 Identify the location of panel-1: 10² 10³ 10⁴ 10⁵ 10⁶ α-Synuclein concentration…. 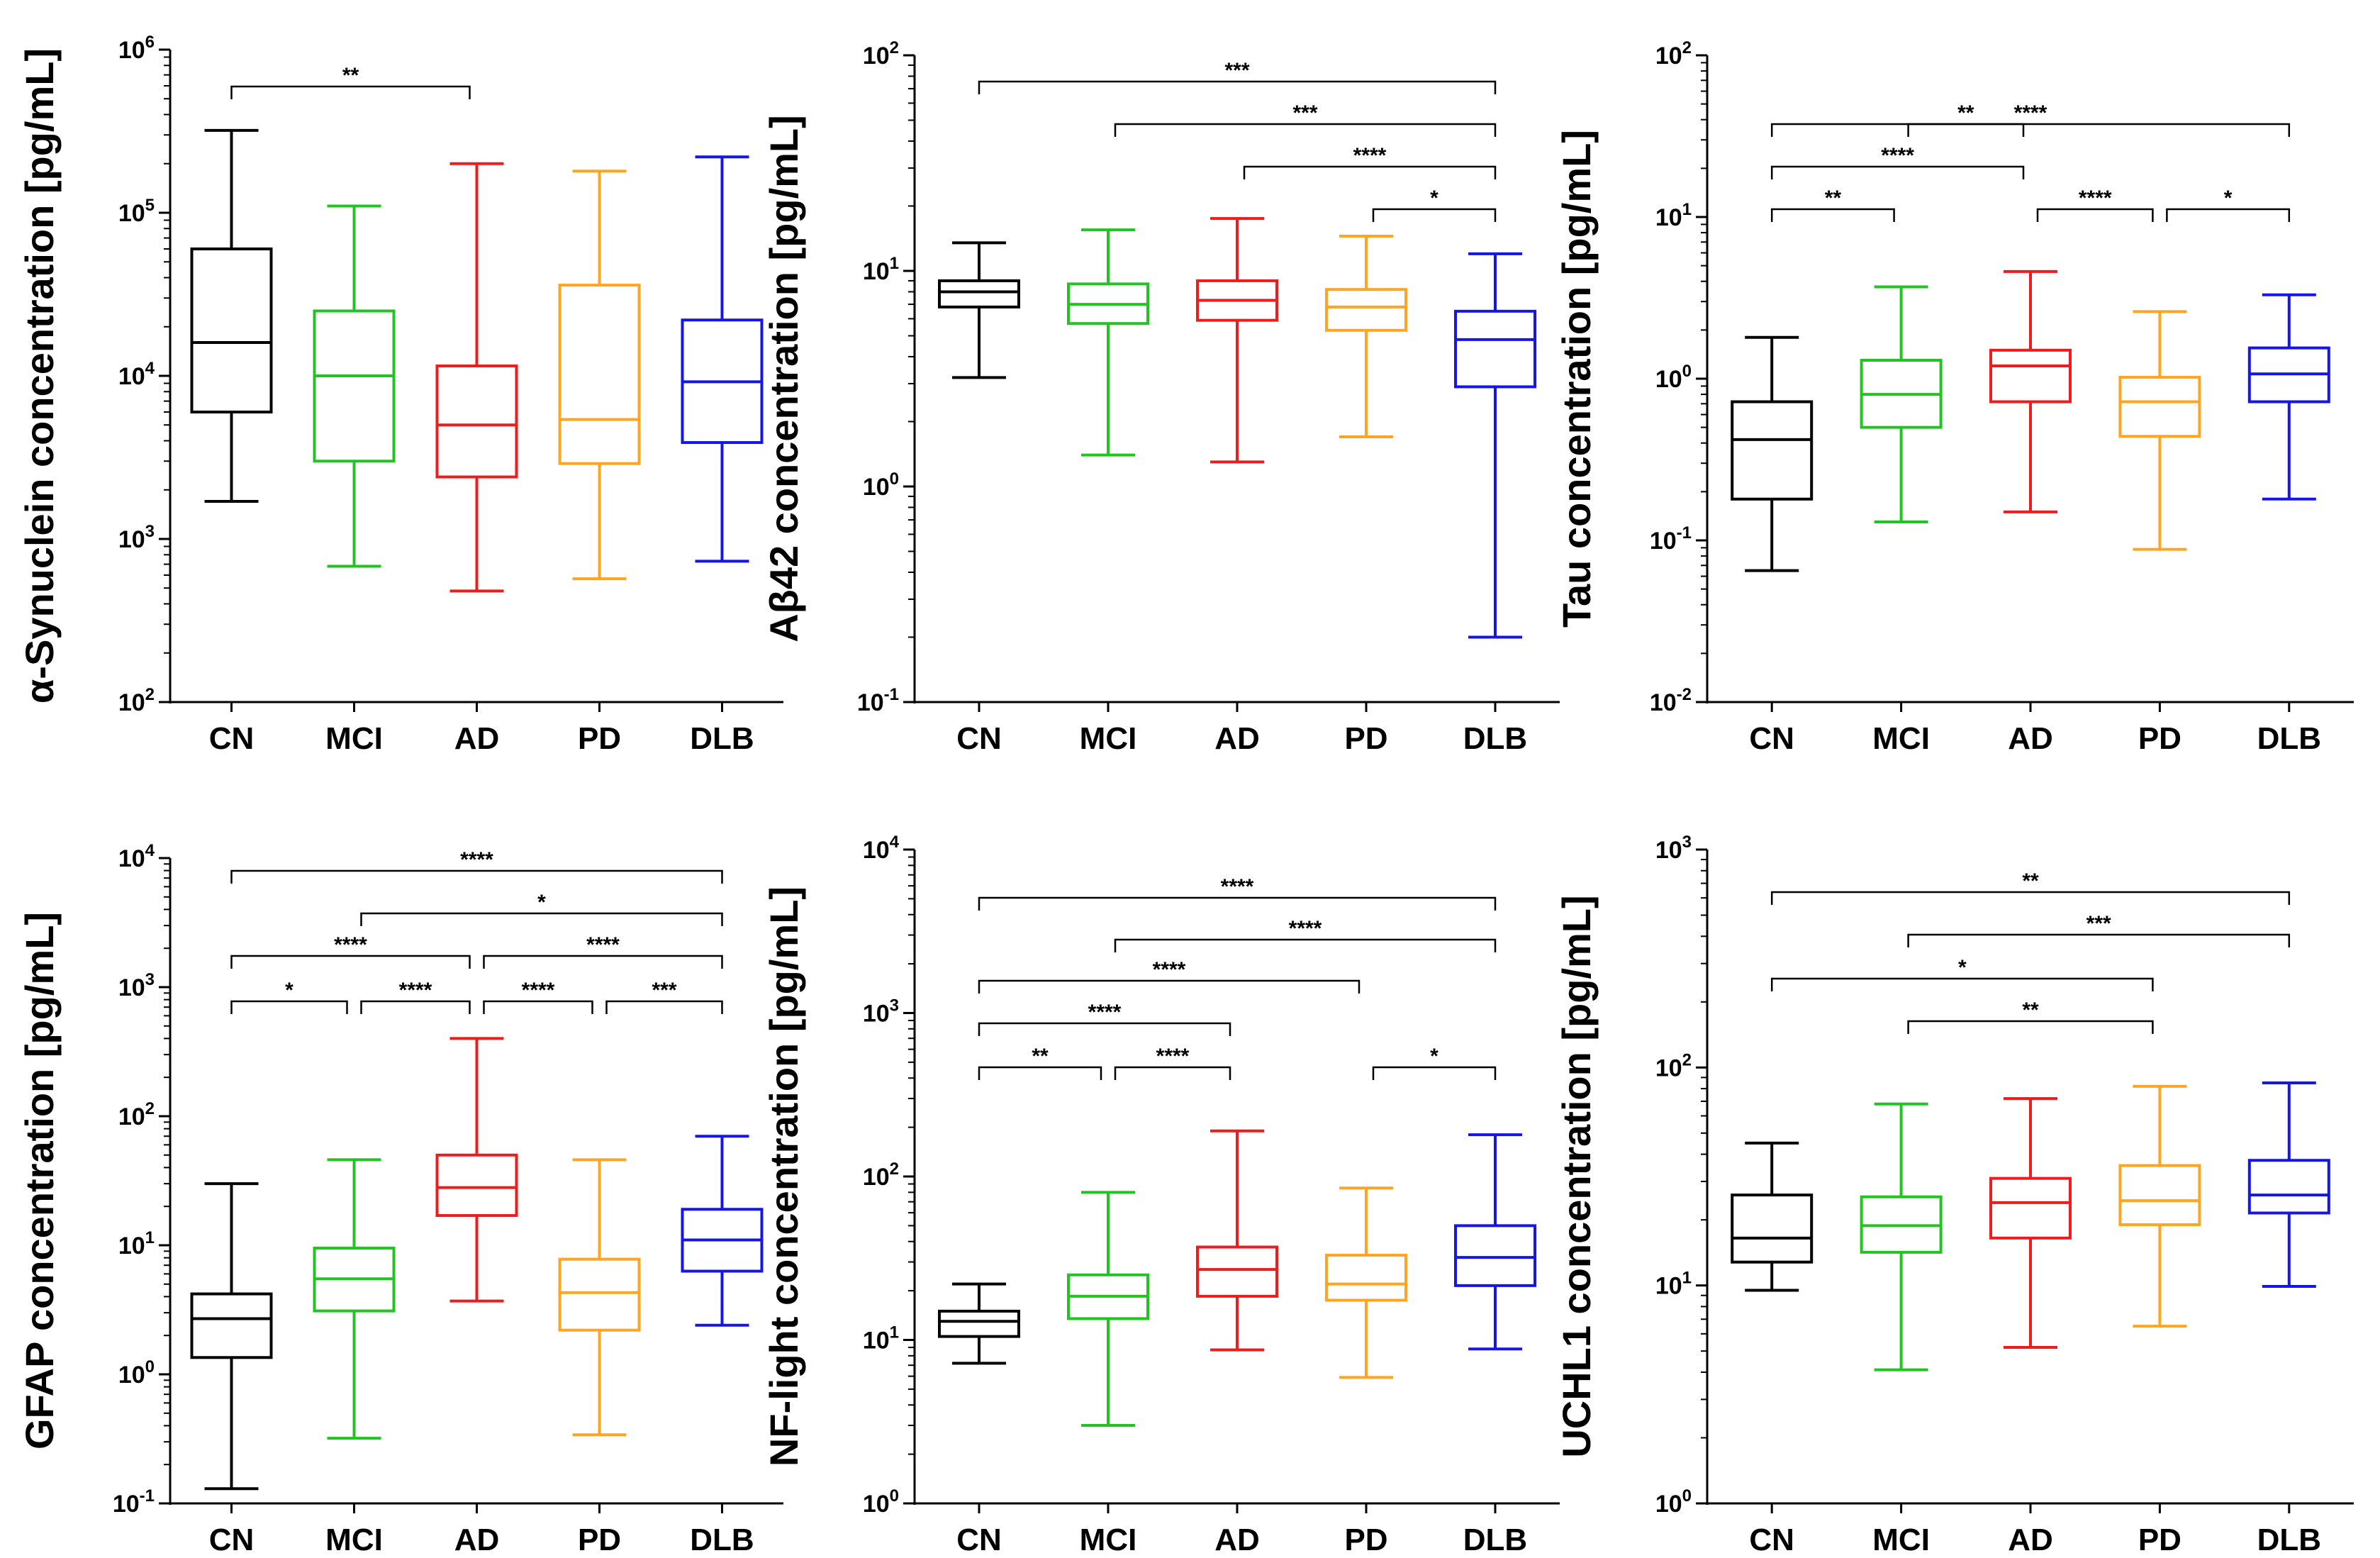
(400, 394).